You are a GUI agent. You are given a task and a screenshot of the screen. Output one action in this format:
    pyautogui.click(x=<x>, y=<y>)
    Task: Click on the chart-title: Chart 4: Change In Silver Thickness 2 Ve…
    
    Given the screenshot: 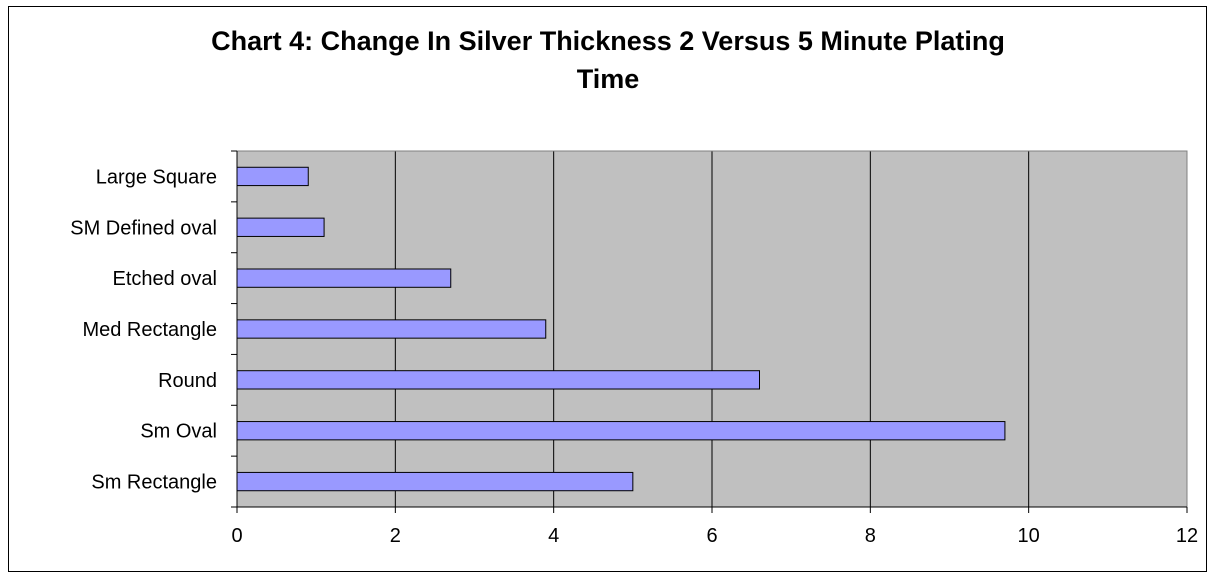 What is the action you would take?
    pyautogui.click(x=608, y=60)
    